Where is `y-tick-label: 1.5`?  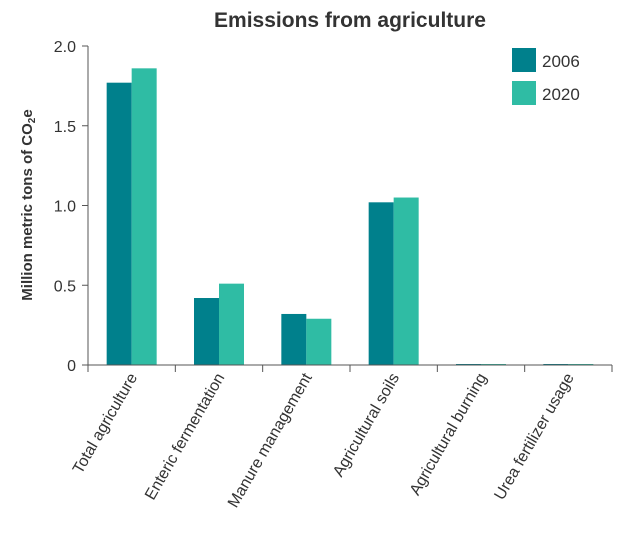
y-tick-label: 1.5 is located at coordinates (65, 127).